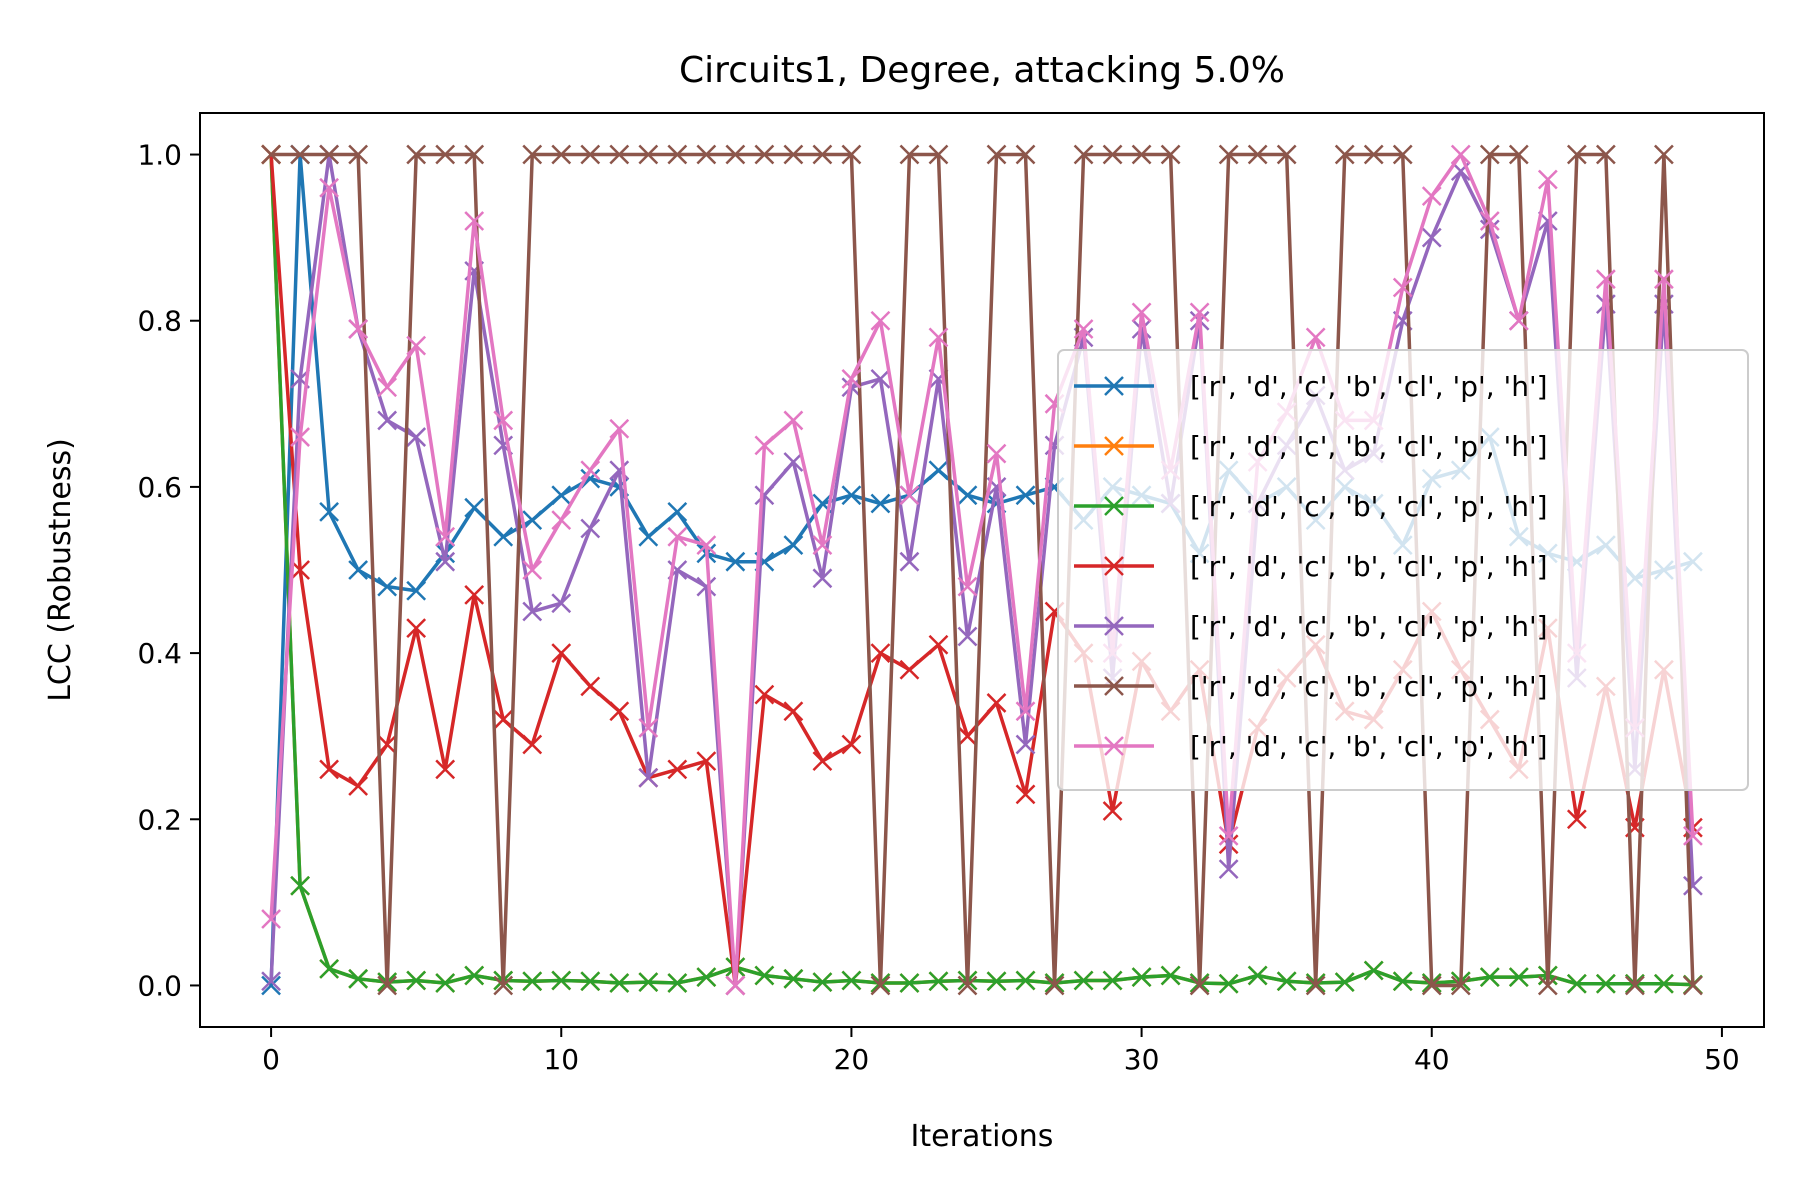 This screenshot has width=1800, height=1200. What do you see at coordinates (159, 985) in the screenshot?
I see `y-tick-label: 0.0` at bounding box center [159, 985].